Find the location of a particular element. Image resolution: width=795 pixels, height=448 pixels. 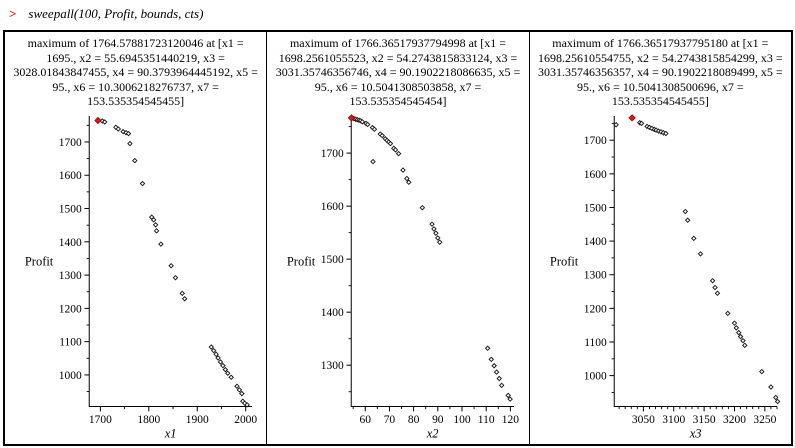

maple-input-line: > sweepall(100, Profit, bounds, cts) is located at coordinates (106, 14).